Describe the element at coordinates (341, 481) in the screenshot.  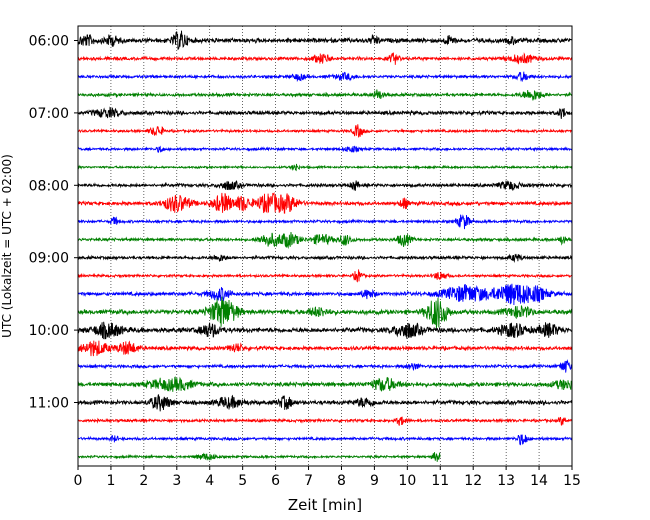
I see `x-tick-label: 8` at that location.